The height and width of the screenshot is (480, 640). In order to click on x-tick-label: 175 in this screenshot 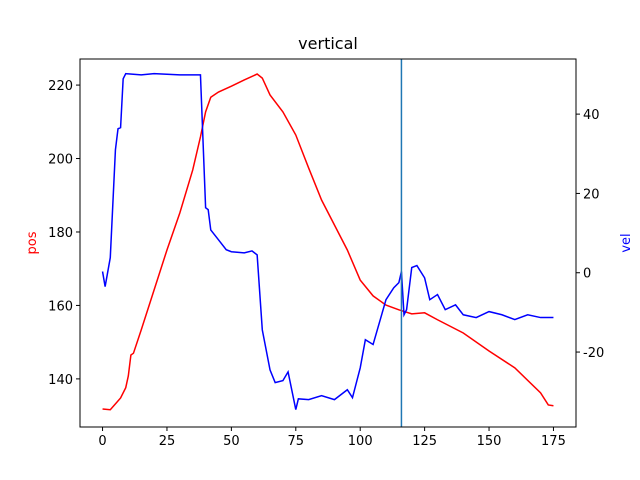, I will do `click(553, 441)`.